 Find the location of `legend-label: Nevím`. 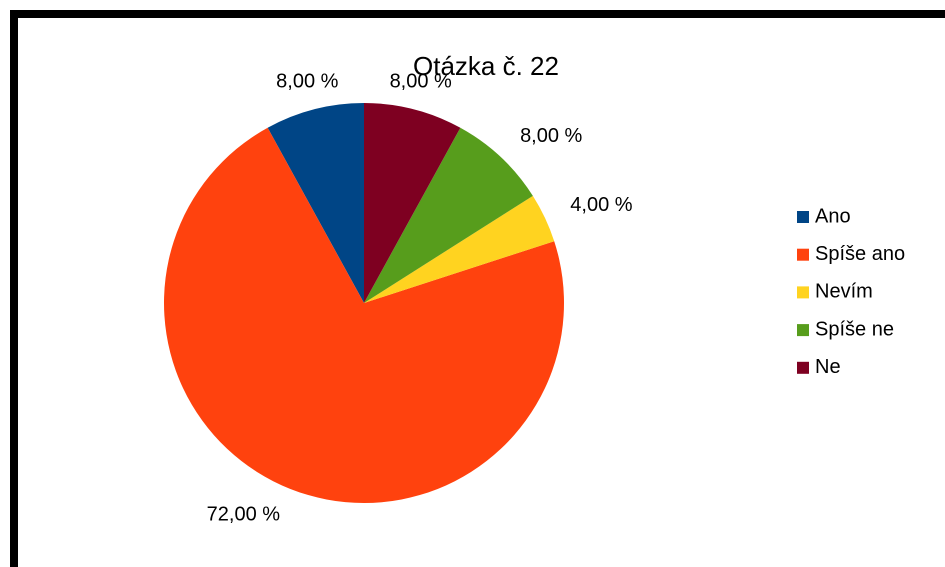

legend-label: Nevím is located at coordinates (844, 292).